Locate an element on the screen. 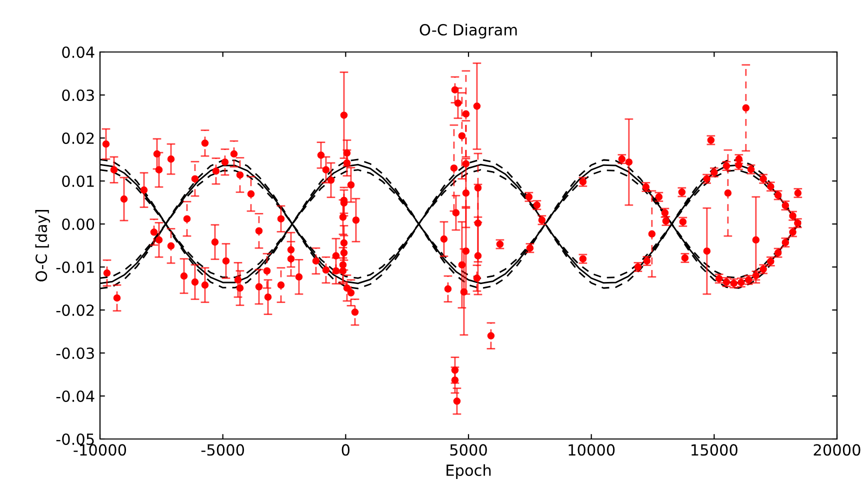 This screenshot has width=868, height=497. x-tick-label: -10000 is located at coordinates (100, 450).